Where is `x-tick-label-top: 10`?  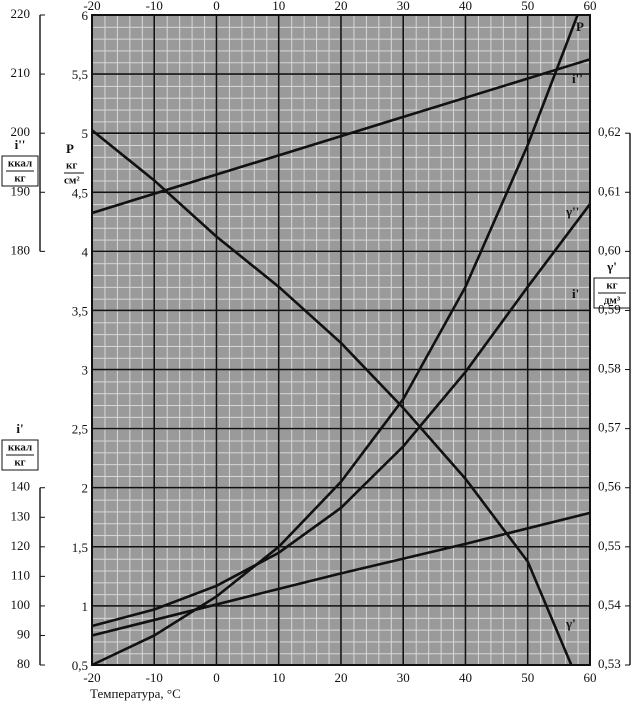 x-tick-label-top: 10 is located at coordinates (278, 6).